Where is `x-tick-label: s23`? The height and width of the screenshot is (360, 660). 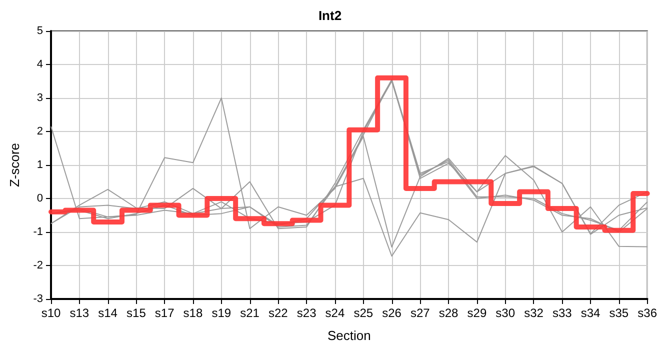
x-tick-label: s23 is located at coordinates (306, 313).